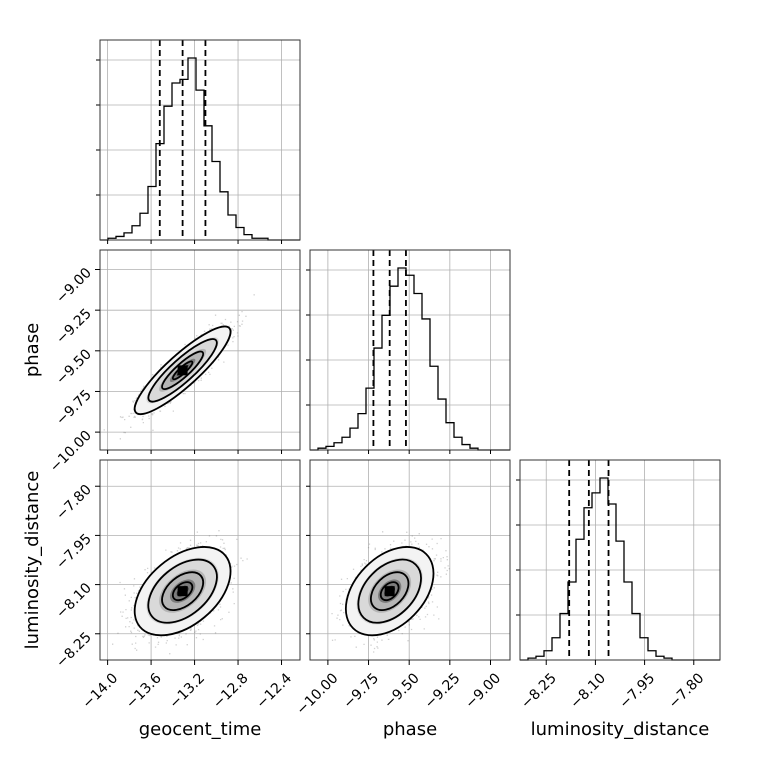  Describe the element at coordinates (74, 552) in the screenshot. I see `y-tick-label: −7.95` at that location.